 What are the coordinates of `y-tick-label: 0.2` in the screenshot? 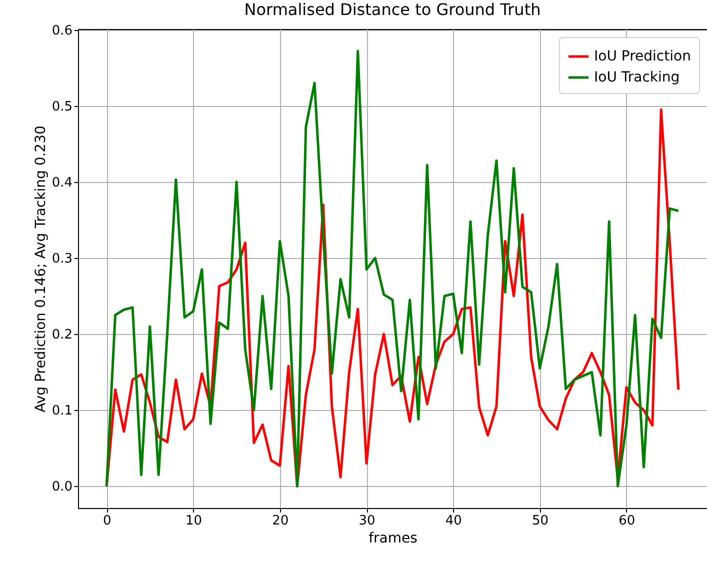 It's located at (62, 335).